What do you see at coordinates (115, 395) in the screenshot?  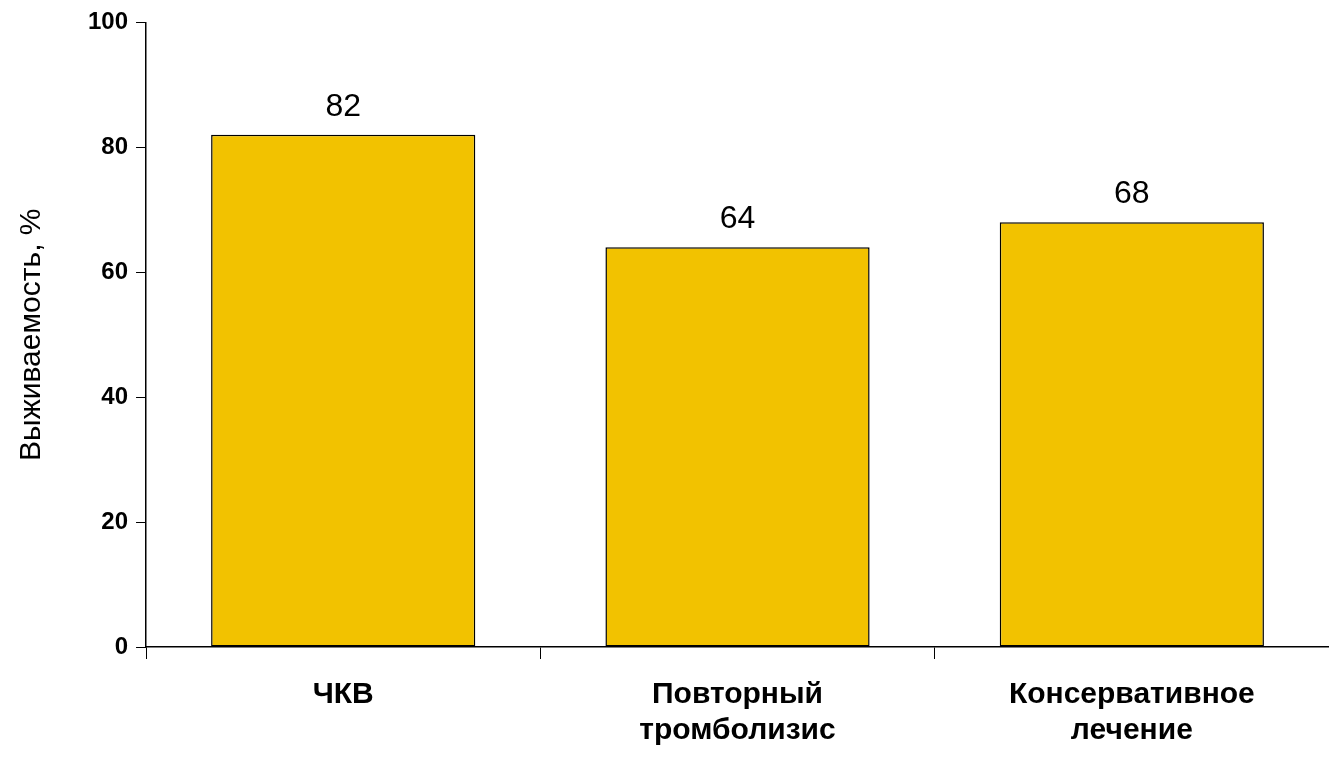 I see `y-tick-label: 40` at bounding box center [115, 395].